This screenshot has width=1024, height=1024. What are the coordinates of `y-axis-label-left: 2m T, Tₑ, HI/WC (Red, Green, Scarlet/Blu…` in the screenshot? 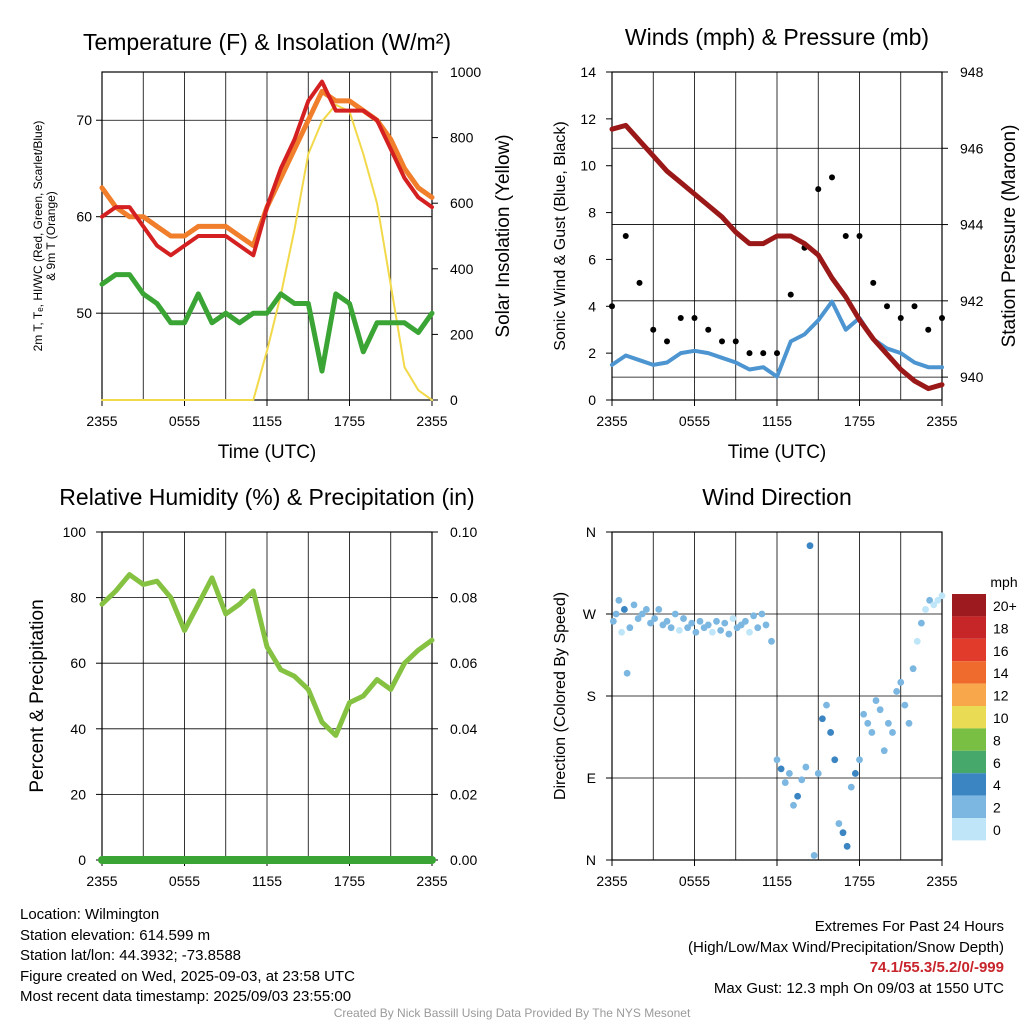 It's located at (38, 236).